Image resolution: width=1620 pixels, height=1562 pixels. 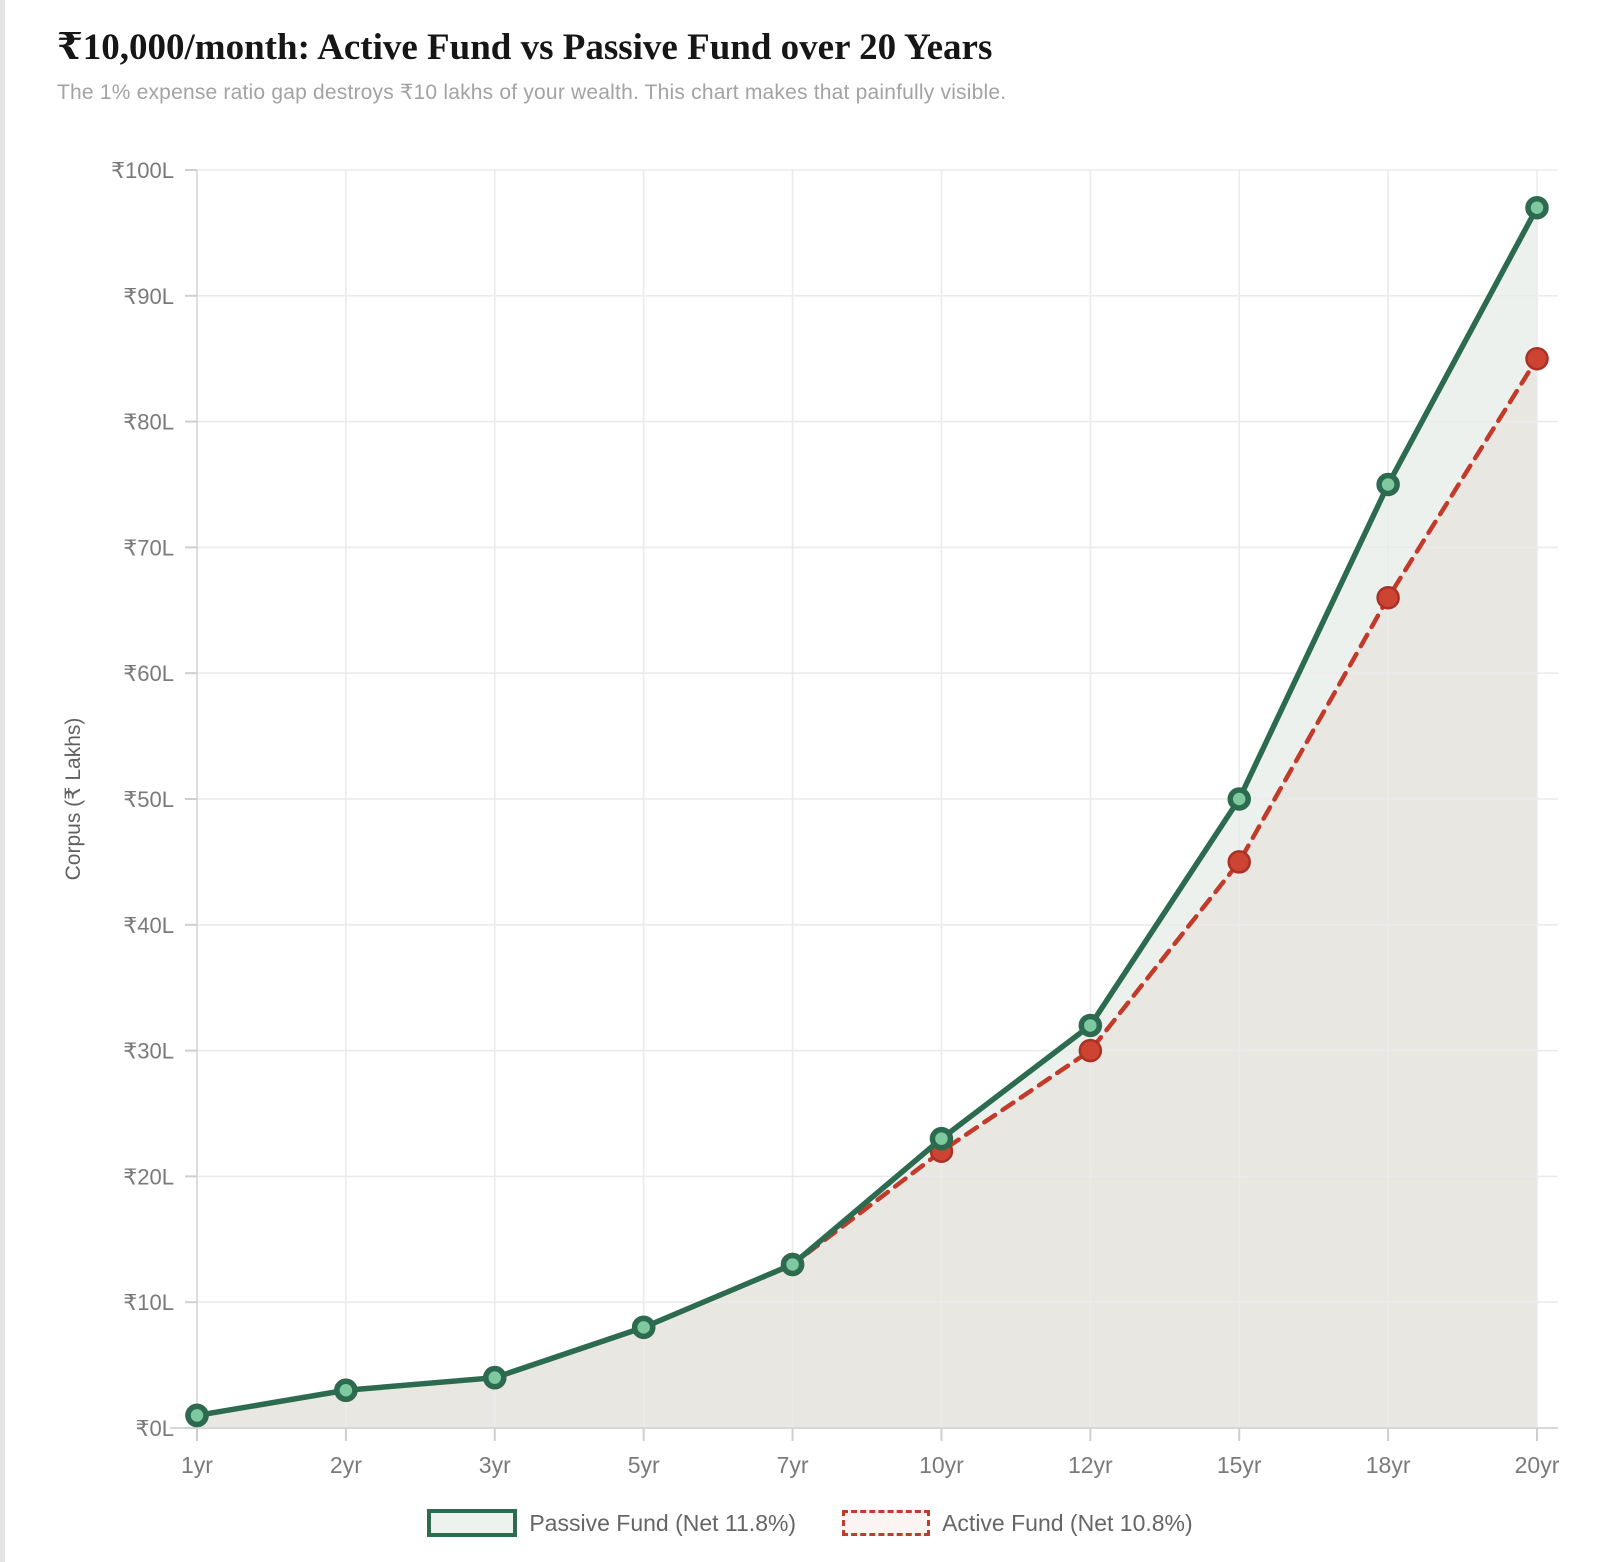 I want to click on x-tick-label: 5yr, so click(x=644, y=1465).